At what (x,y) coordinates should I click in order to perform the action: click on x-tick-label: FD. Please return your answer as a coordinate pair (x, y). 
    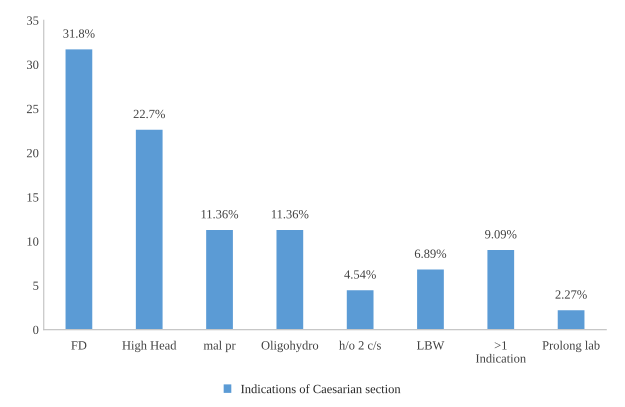
    Looking at the image, I should click on (78, 345).